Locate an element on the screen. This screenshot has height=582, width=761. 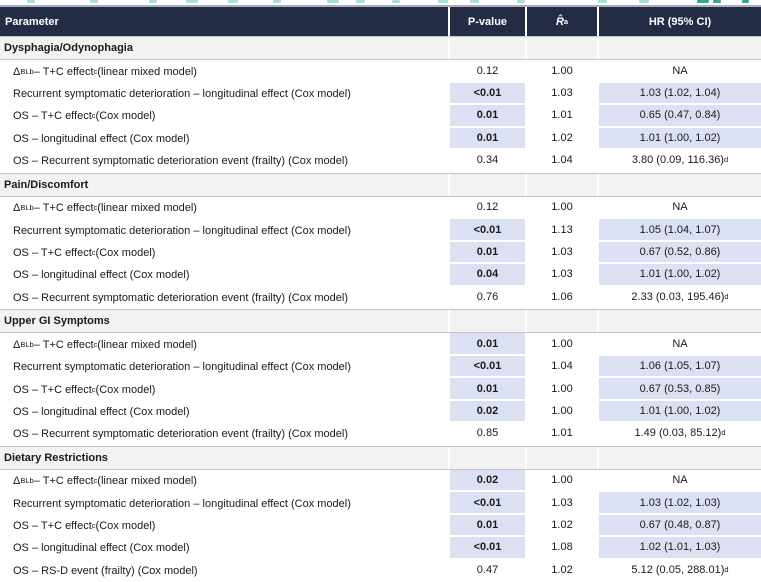
rhat-cell: 1.06 is located at coordinates (561, 298).